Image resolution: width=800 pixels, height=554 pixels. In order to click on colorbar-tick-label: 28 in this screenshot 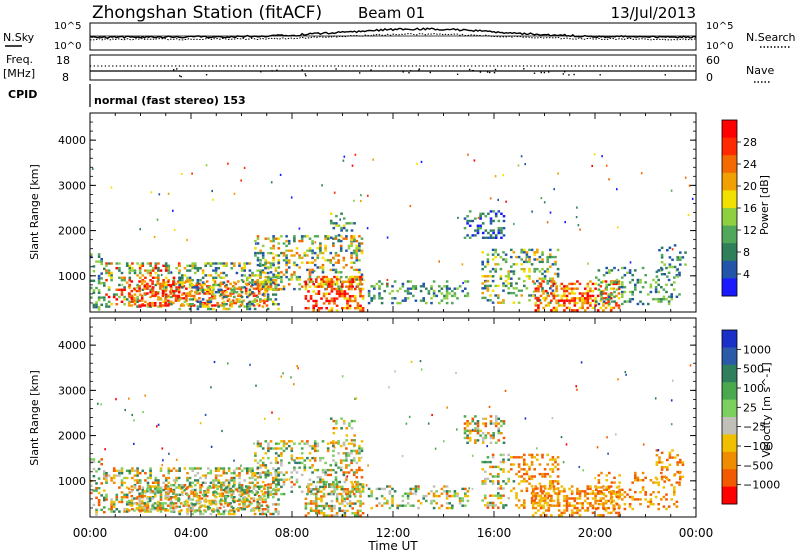, I will do `click(750, 142)`.